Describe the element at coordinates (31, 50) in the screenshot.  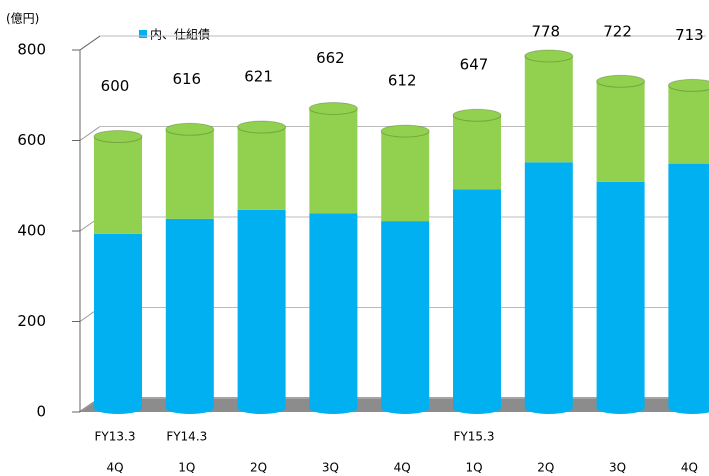
I see `y-tick-label: 800` at that location.